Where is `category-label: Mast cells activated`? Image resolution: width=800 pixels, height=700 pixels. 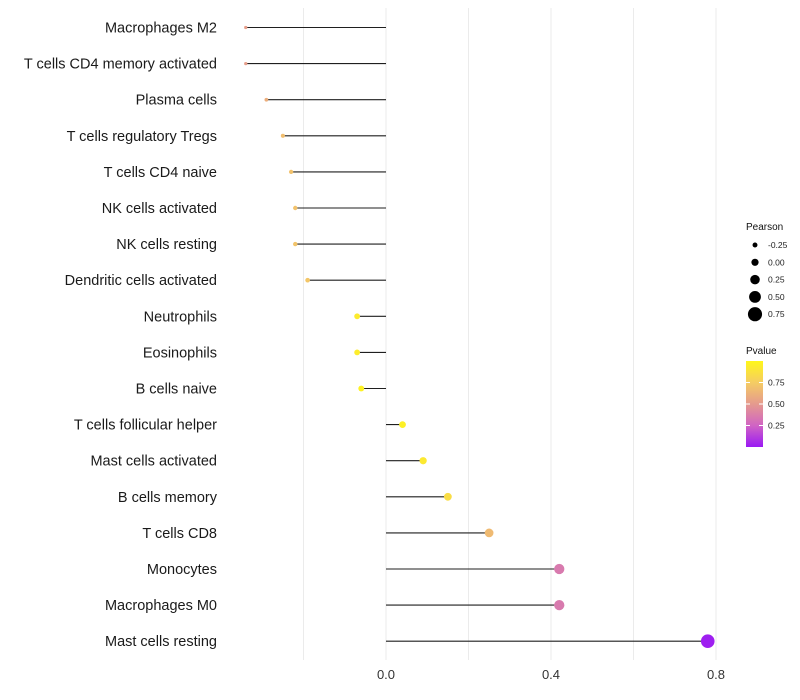 category-label: Mast cells activated is located at coordinates (153, 462).